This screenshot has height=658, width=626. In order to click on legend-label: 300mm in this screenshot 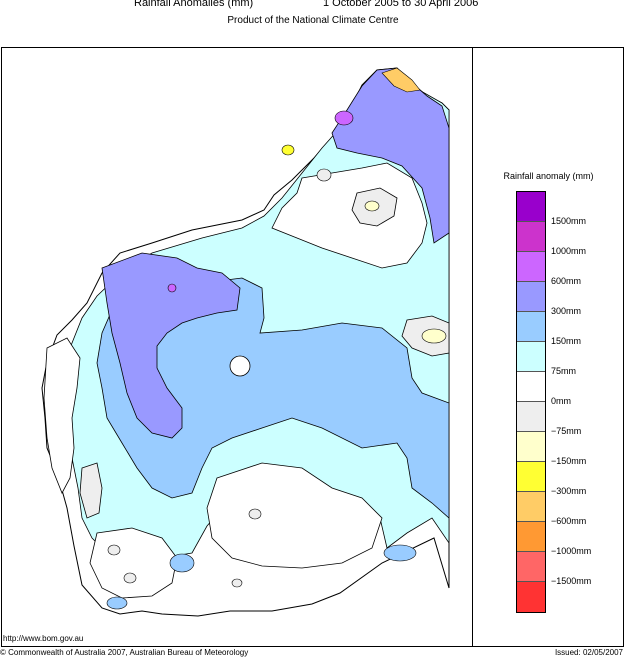, I will do `click(566, 311)`.